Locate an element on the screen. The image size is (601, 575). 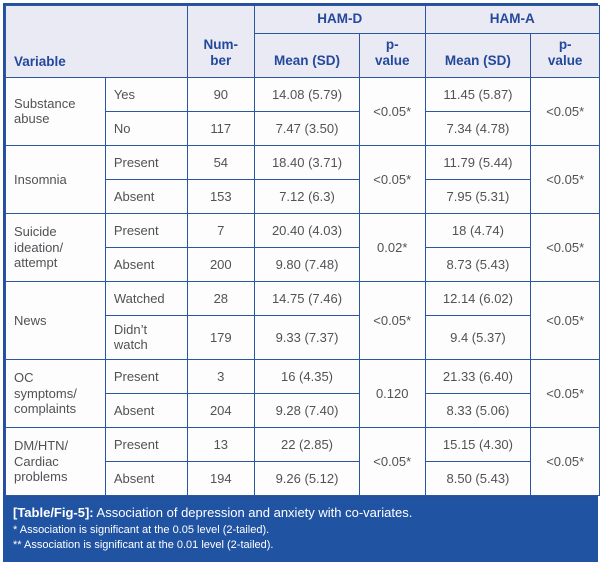
number-cell: 7 is located at coordinates (221, 230).